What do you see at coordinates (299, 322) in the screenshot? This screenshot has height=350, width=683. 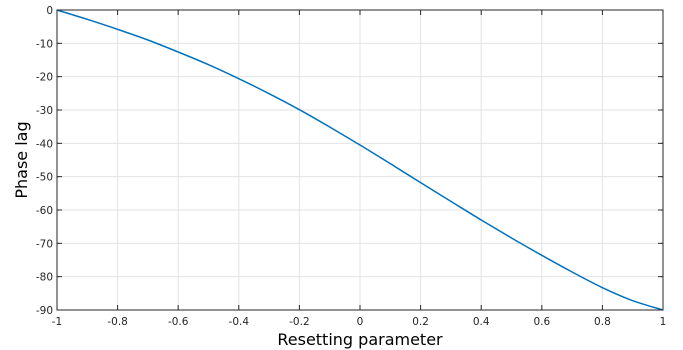 I see `x-tick-label: -0.2` at bounding box center [299, 322].